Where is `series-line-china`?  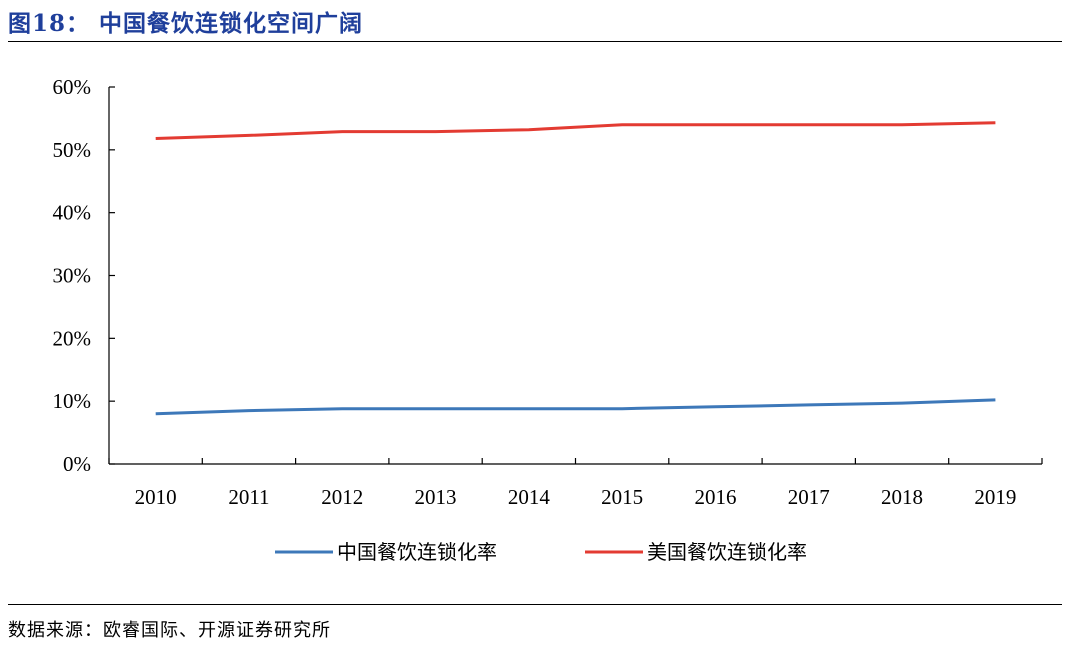
series-line-china is located at coordinates (575, 407).